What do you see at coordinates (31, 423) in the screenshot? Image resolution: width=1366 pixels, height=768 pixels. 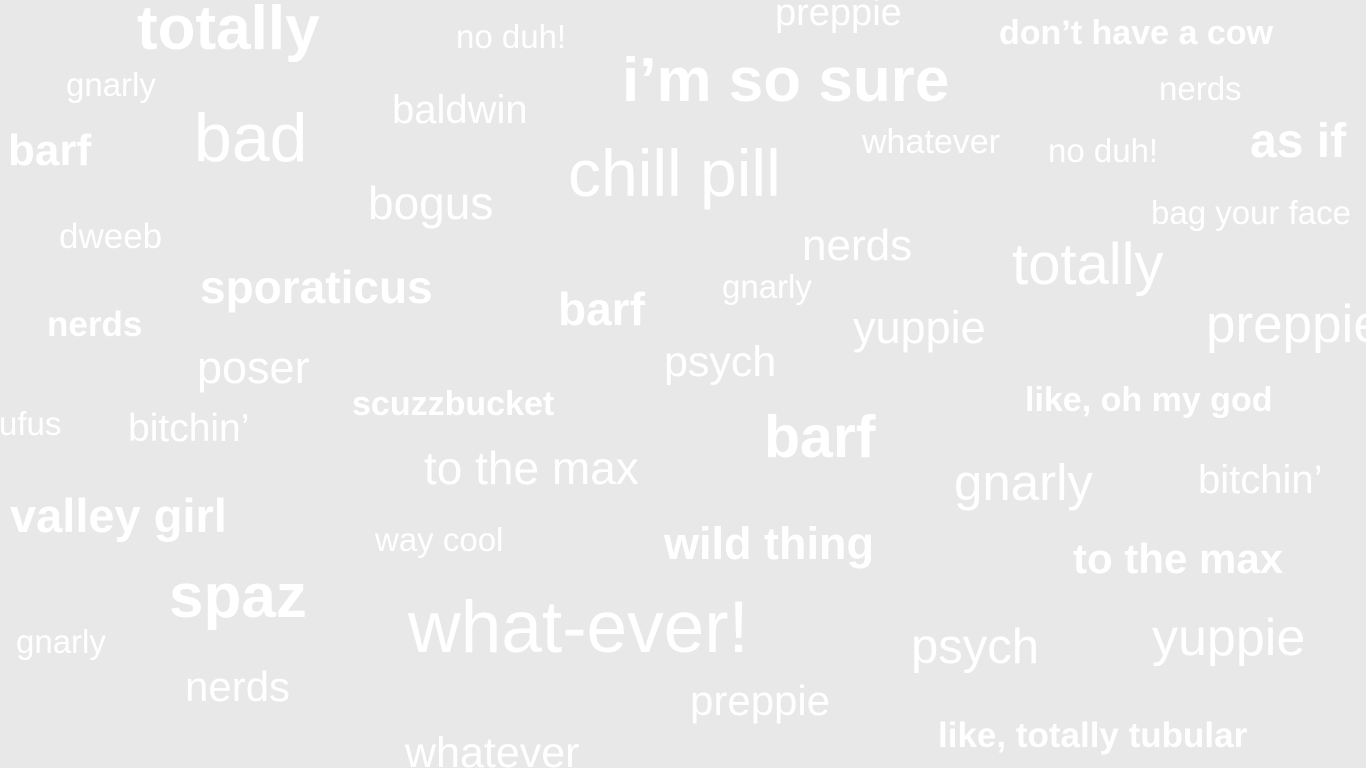 I see `word-rufus: rufus` at bounding box center [31, 423].